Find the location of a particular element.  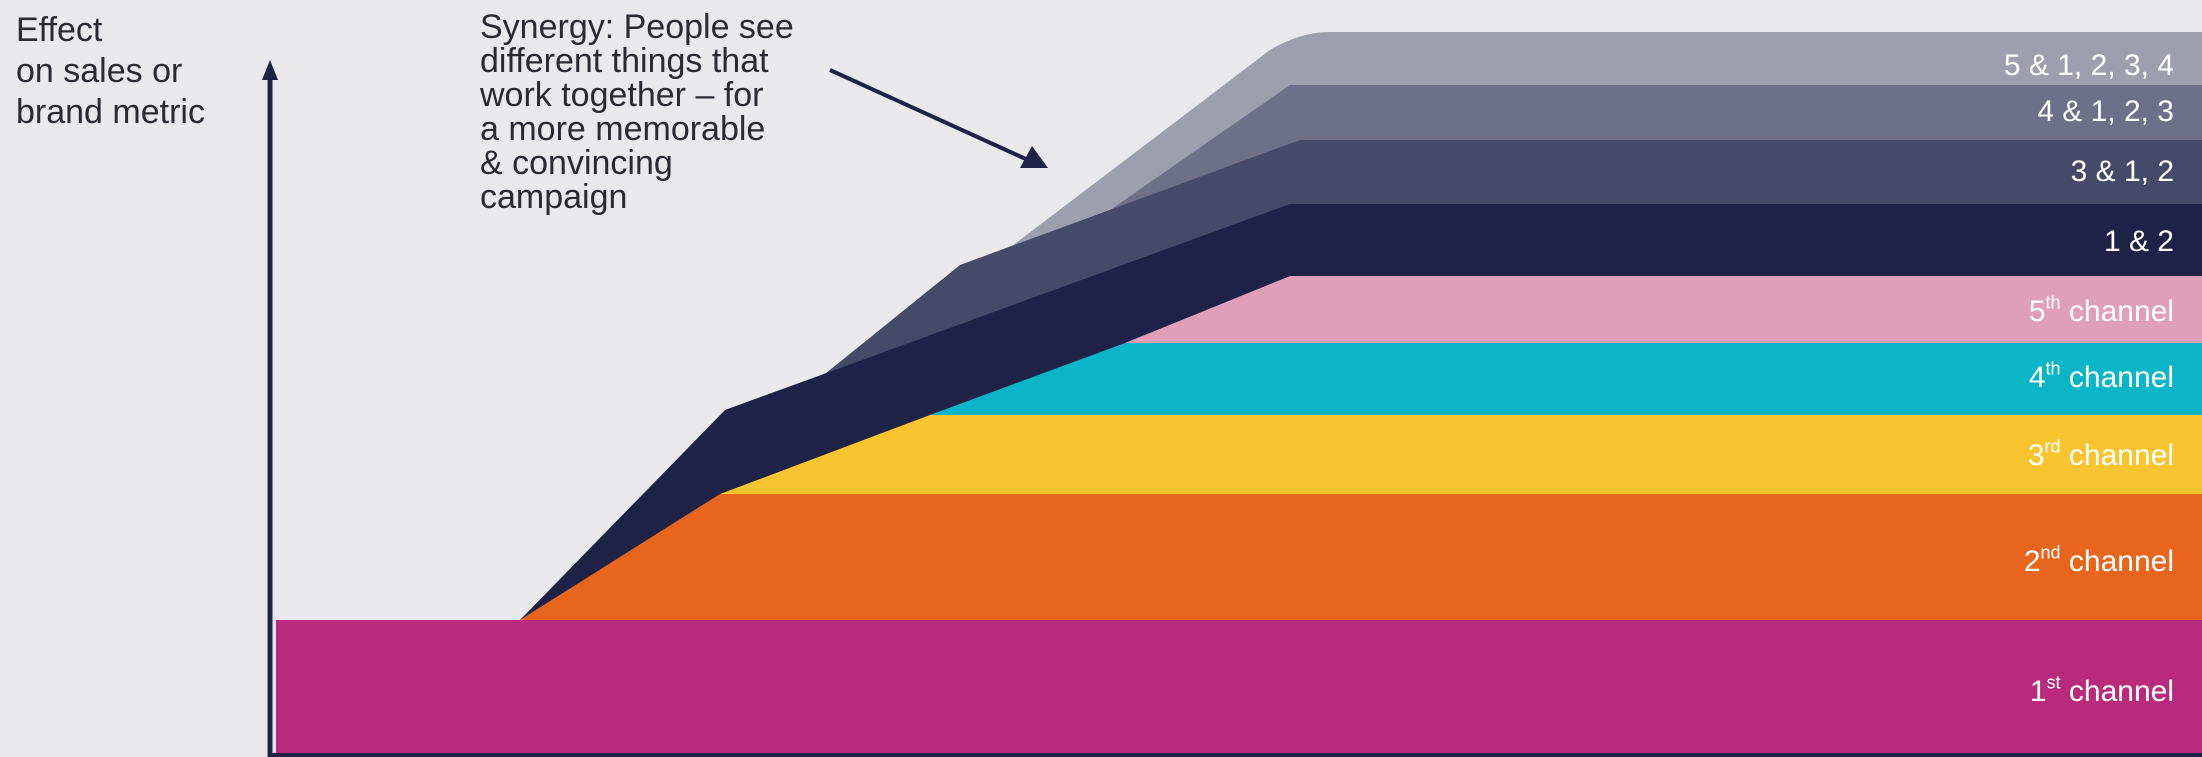

band-label-syn12: 1 & 2 is located at coordinates (2139, 242).